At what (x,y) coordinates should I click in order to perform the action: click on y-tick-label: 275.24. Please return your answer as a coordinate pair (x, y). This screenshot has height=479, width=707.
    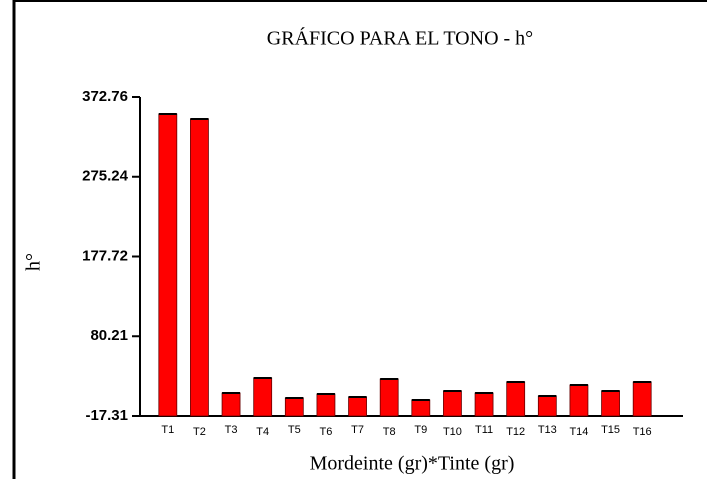
    Looking at the image, I should click on (105, 176).